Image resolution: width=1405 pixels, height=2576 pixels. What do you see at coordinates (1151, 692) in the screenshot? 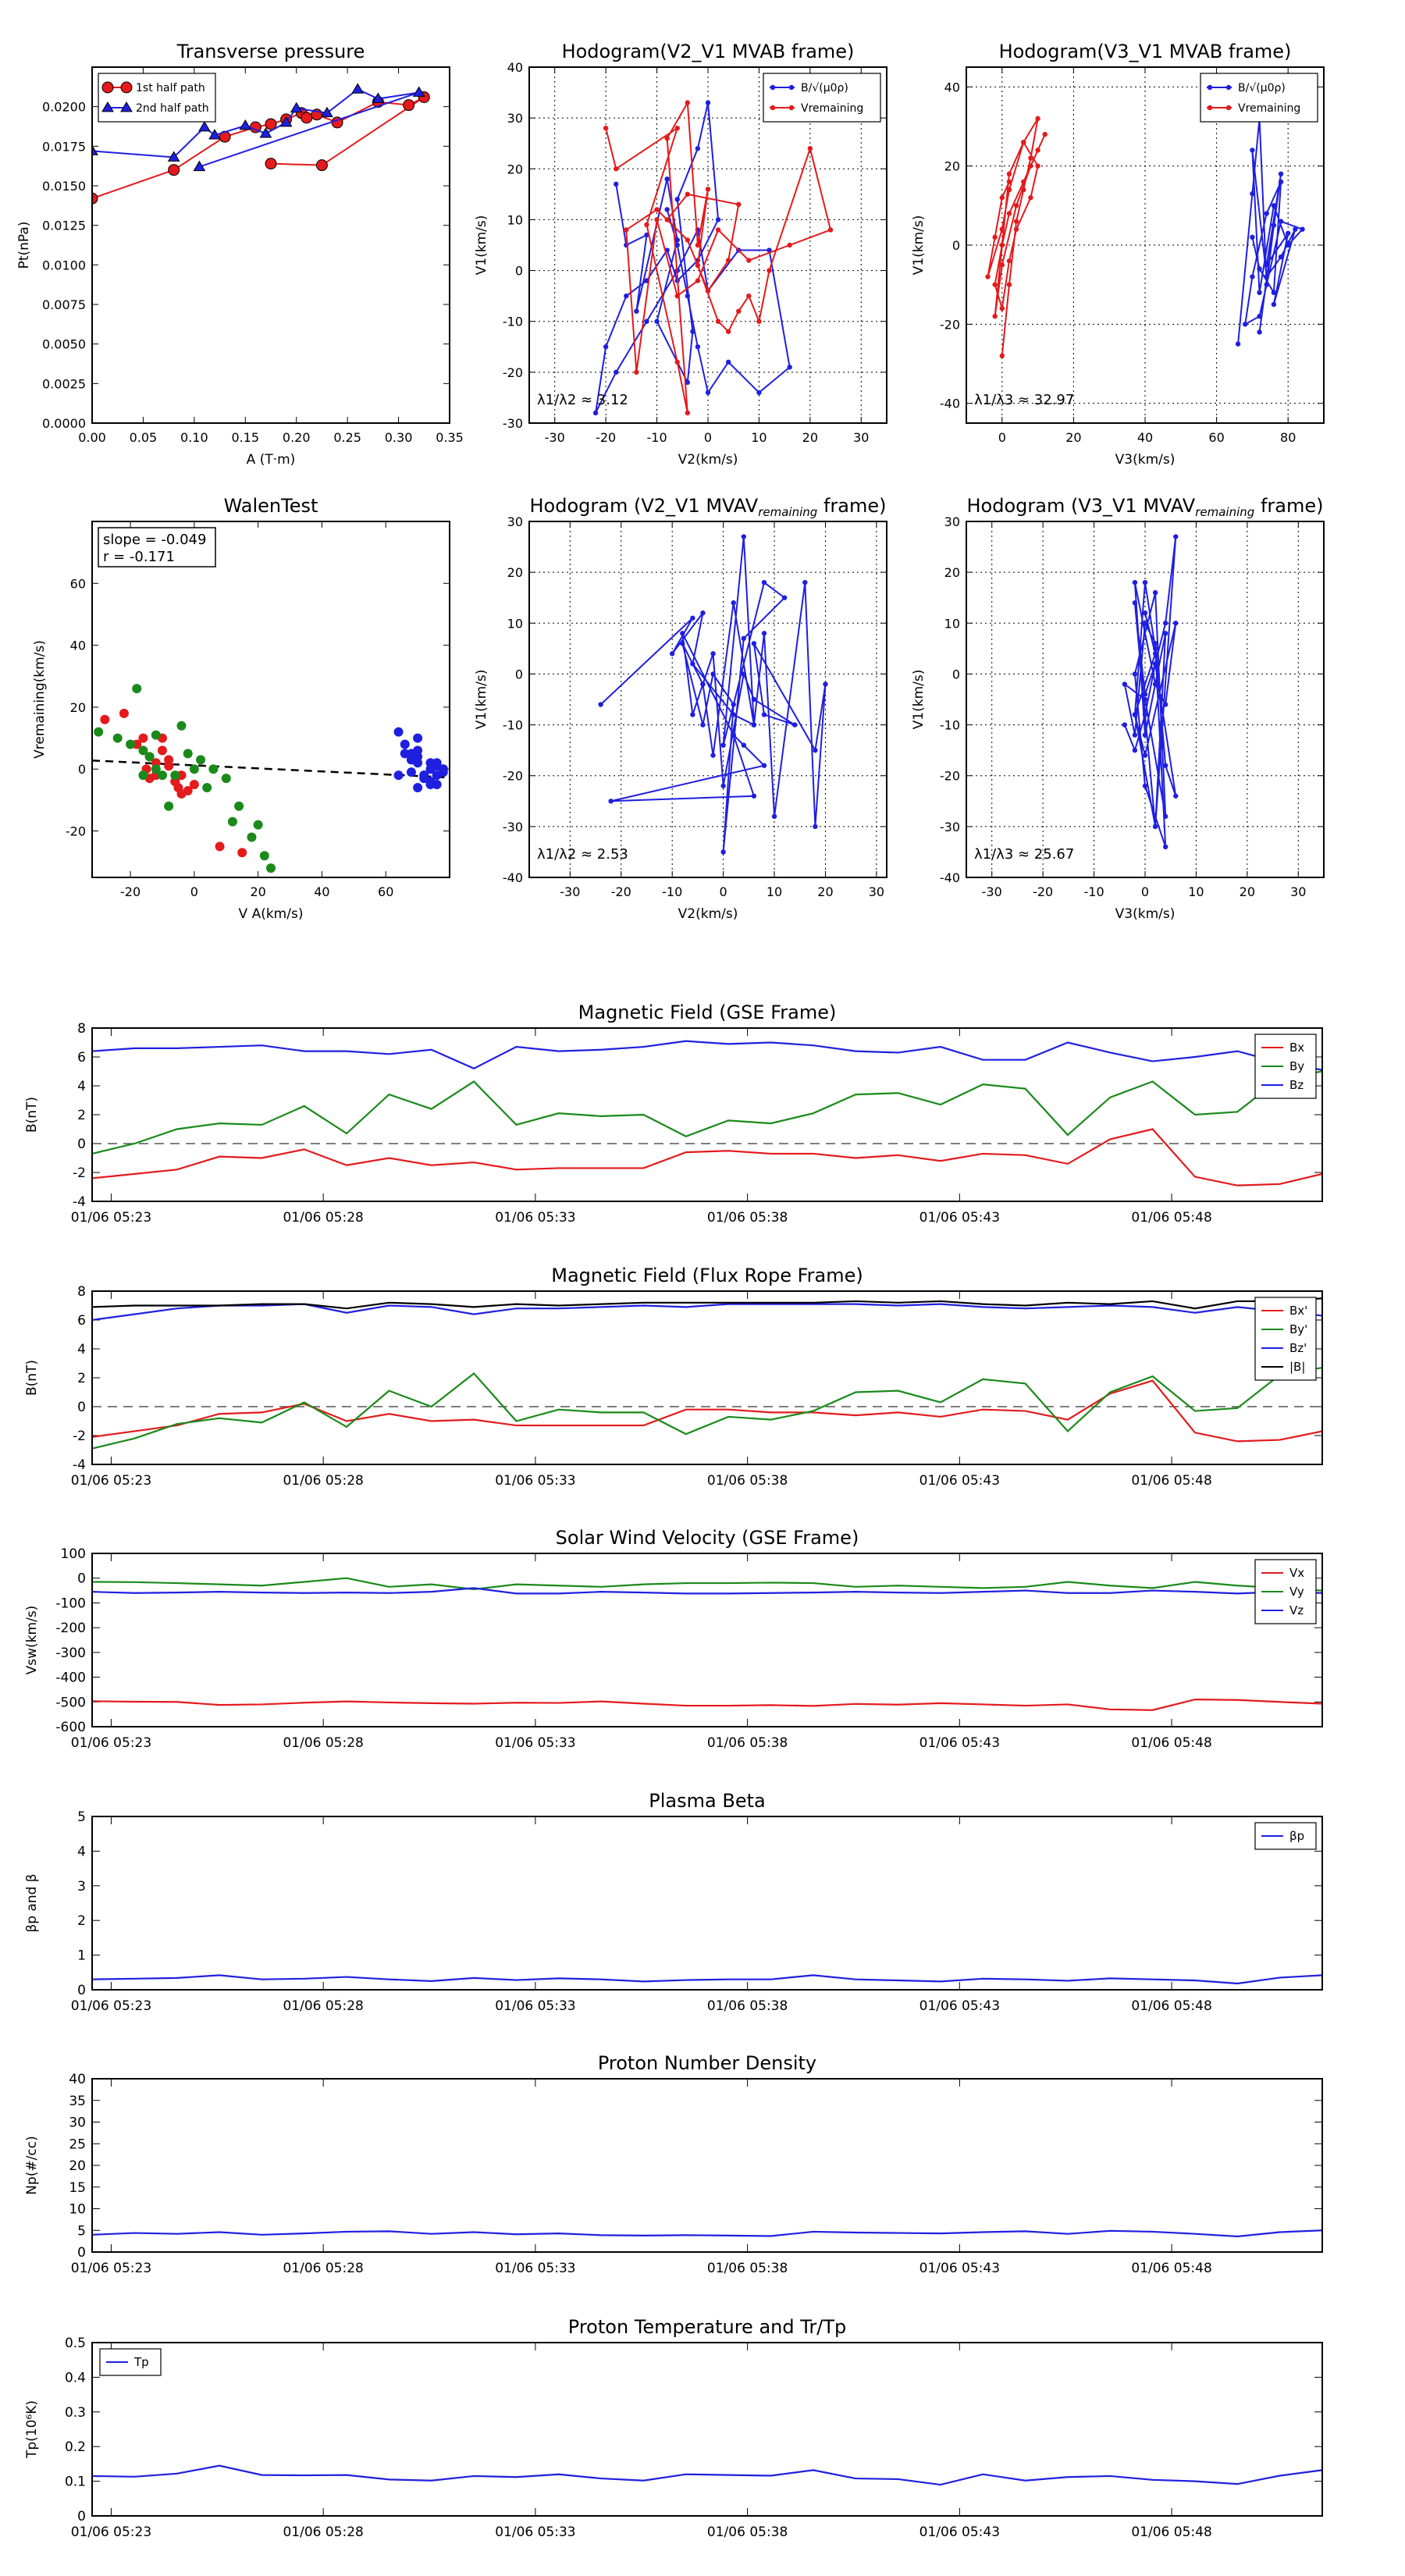
I see `plot-area` at bounding box center [1151, 692].